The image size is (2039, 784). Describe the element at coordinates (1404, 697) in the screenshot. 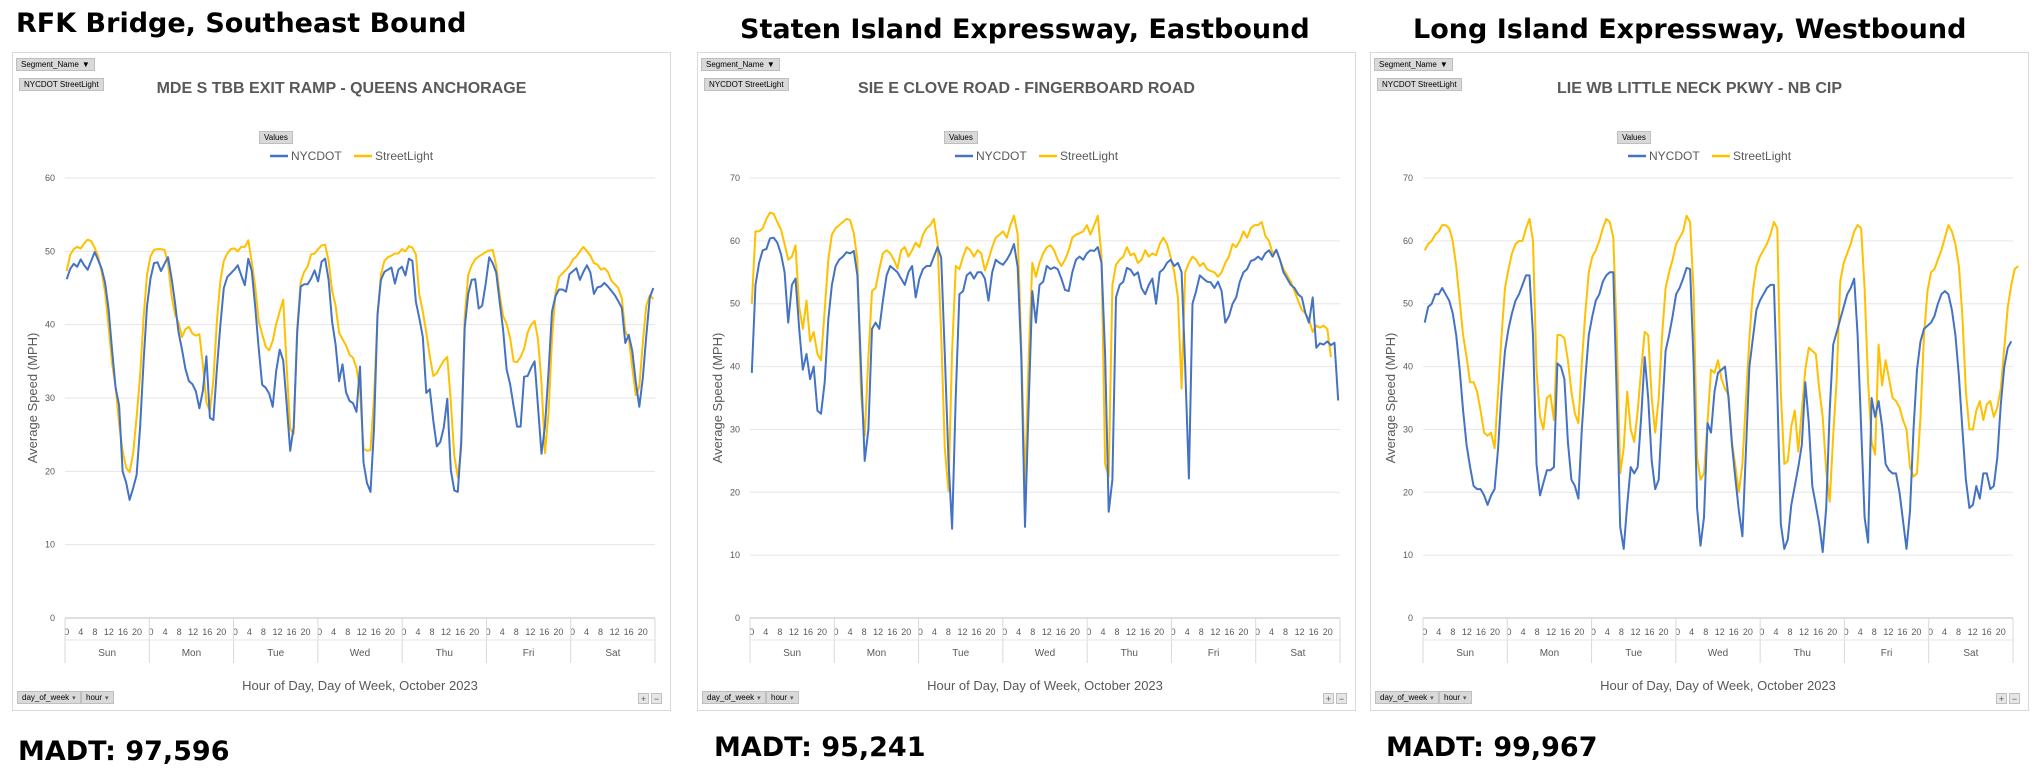

I see `row-field-label: day_of_week` at that location.